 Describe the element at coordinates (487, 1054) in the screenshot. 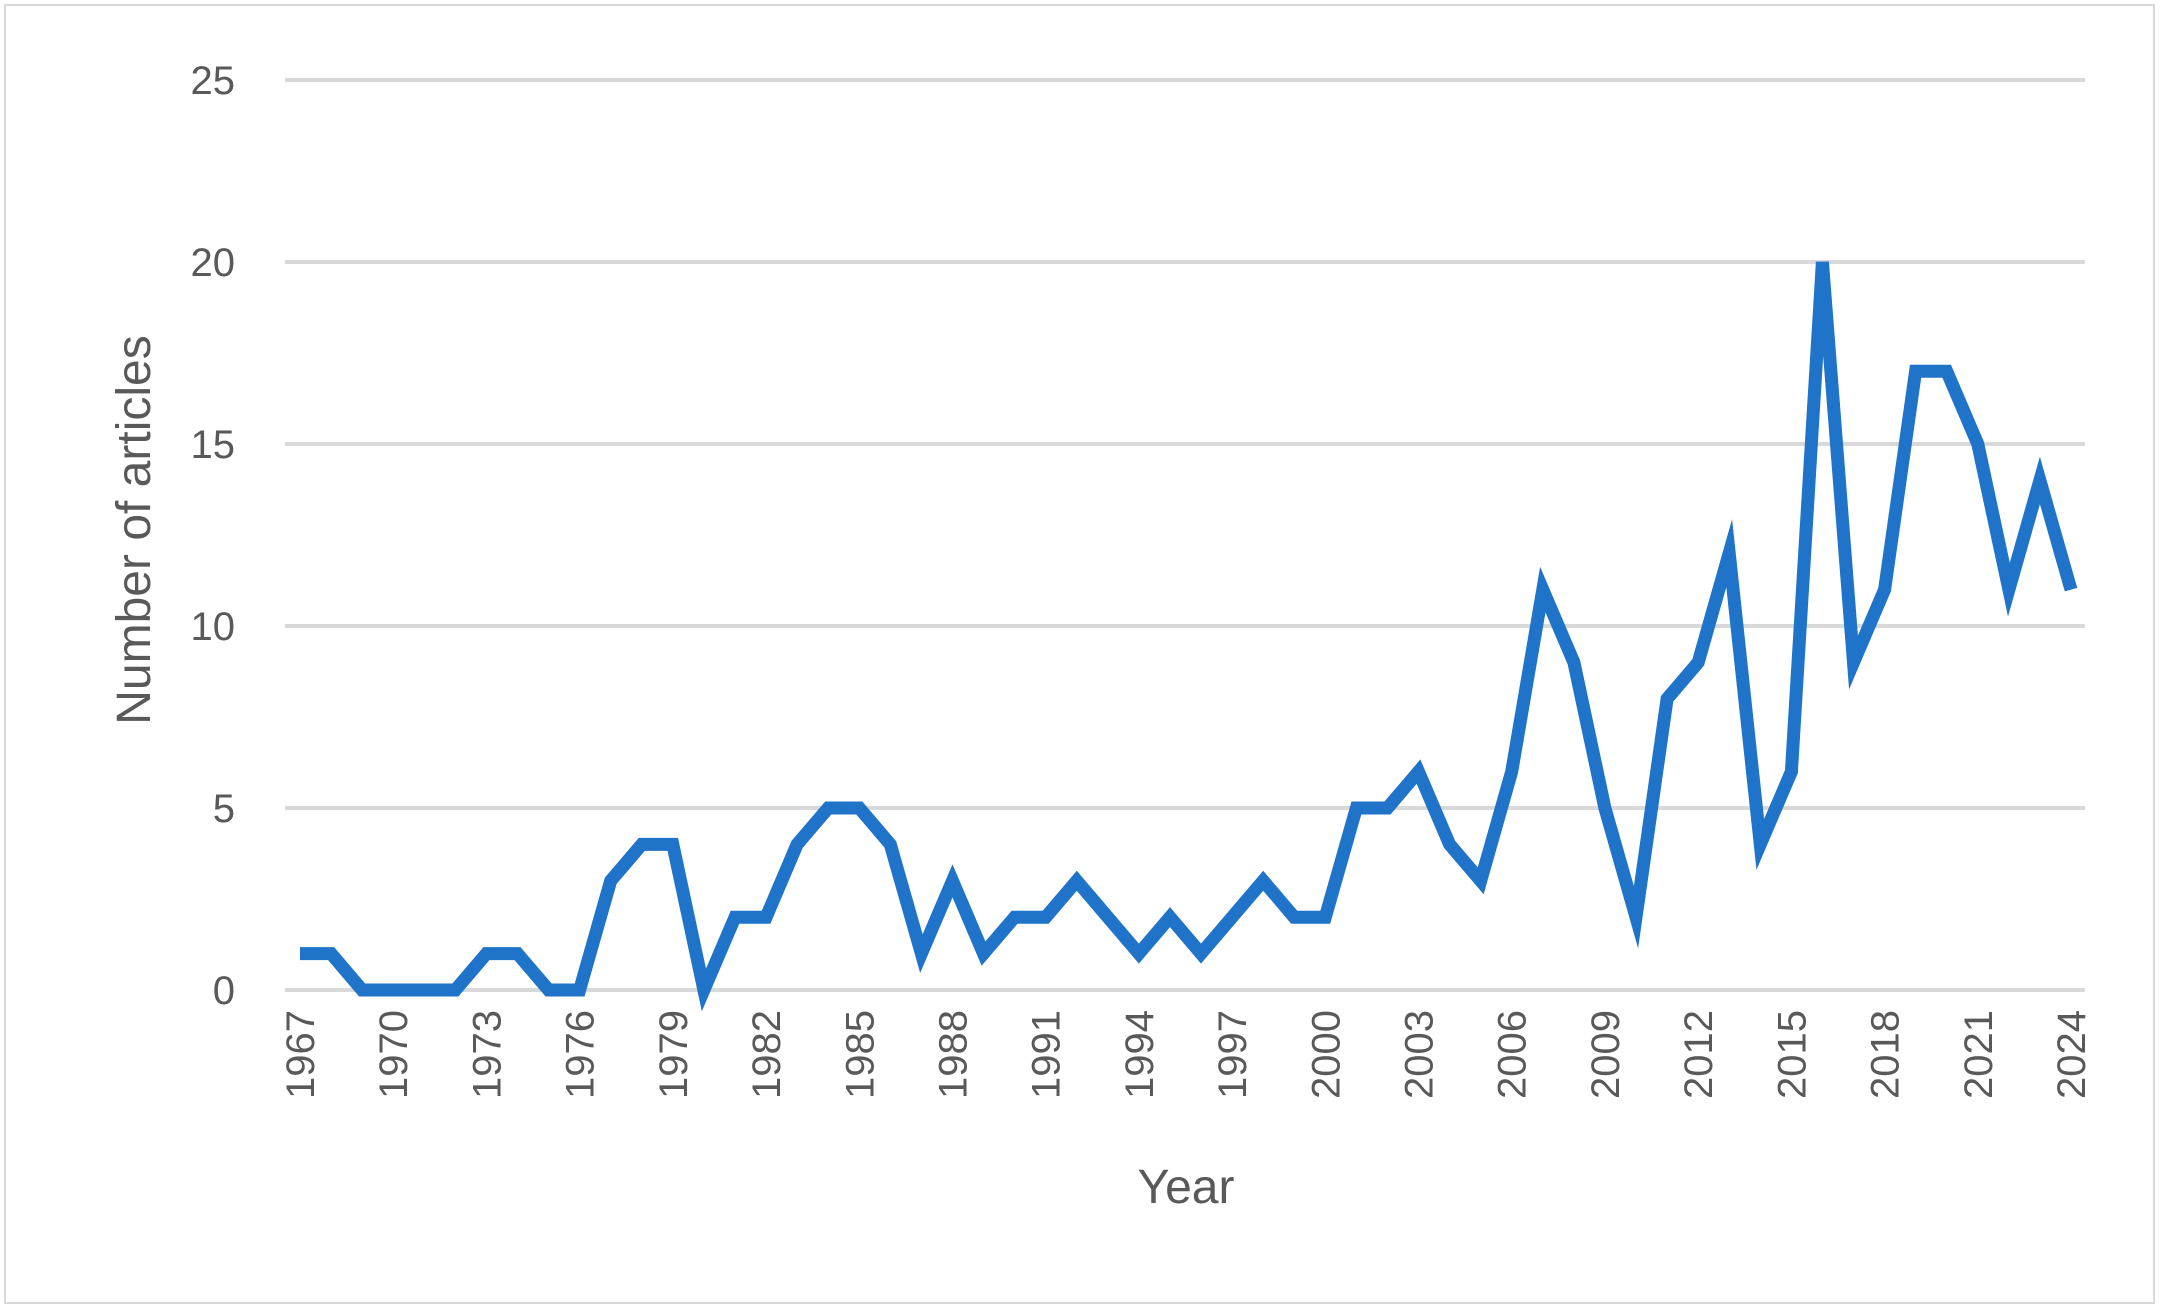

I see `x-tick-label: 1973` at that location.